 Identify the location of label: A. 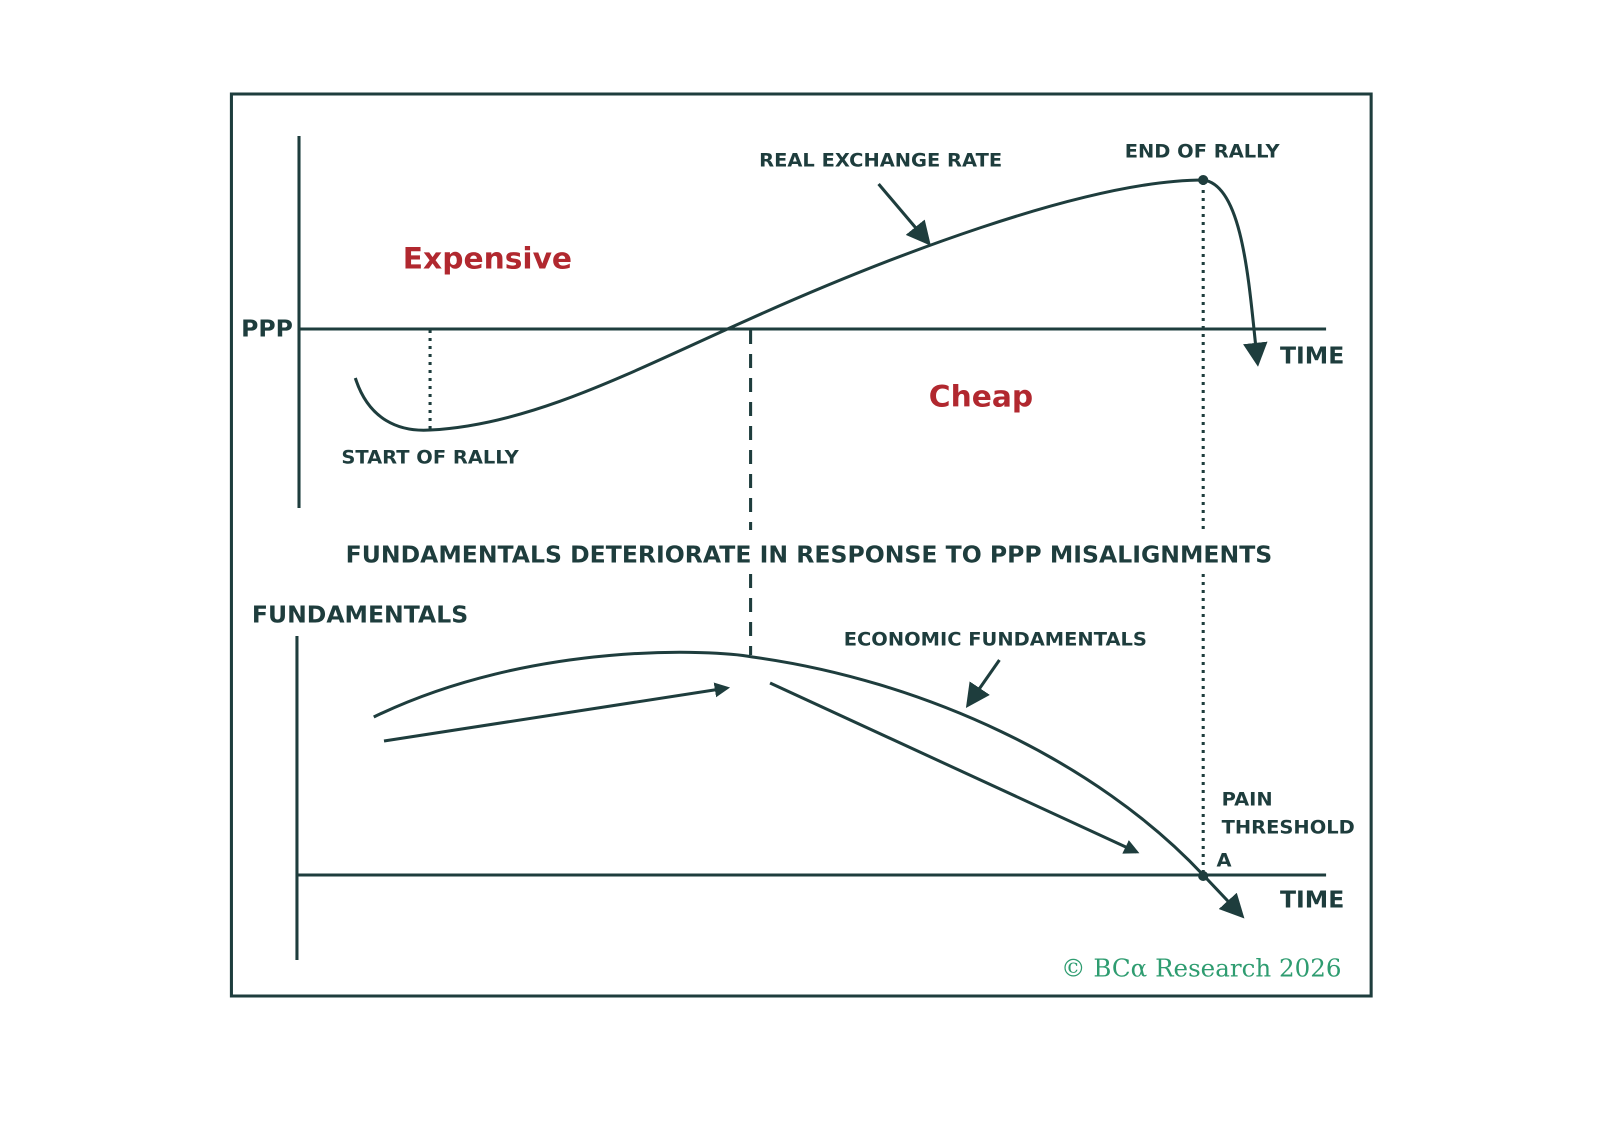
(1224, 860).